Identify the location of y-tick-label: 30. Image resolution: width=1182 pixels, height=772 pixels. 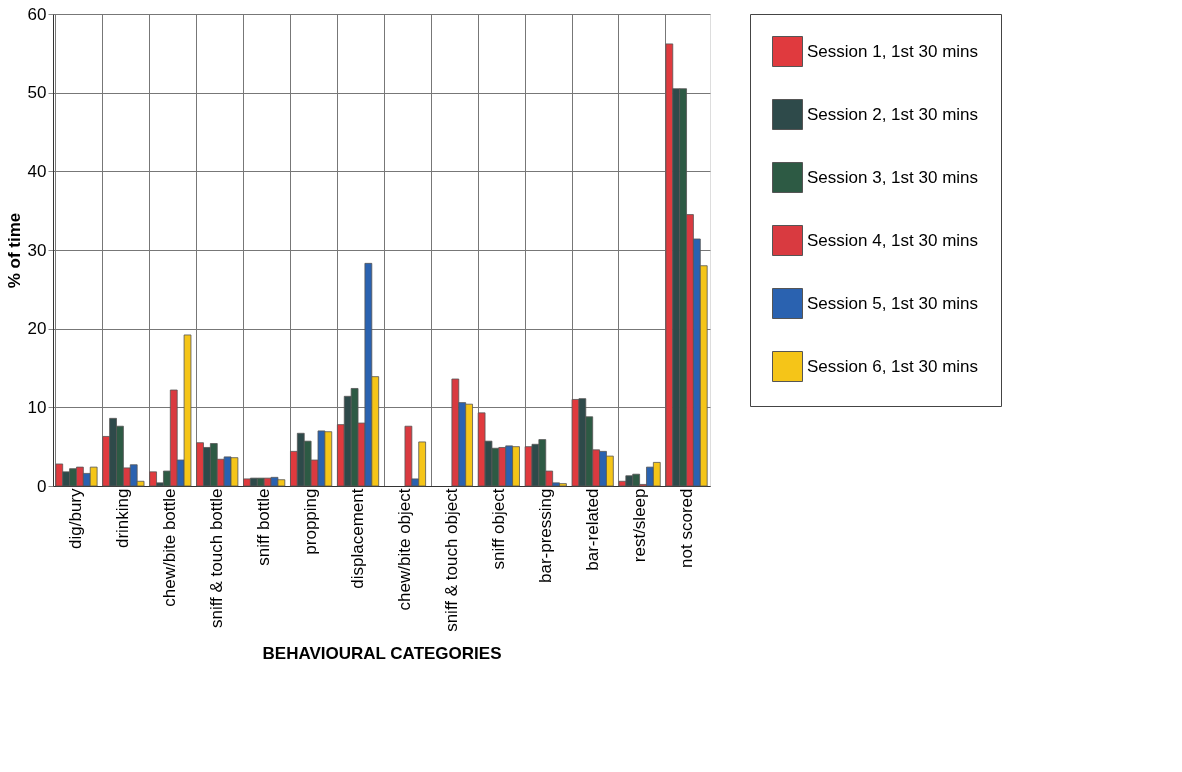
(37, 250).